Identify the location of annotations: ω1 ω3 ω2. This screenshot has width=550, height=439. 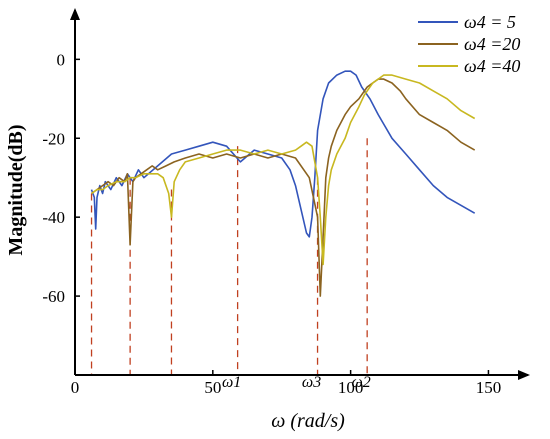
(296, 382).